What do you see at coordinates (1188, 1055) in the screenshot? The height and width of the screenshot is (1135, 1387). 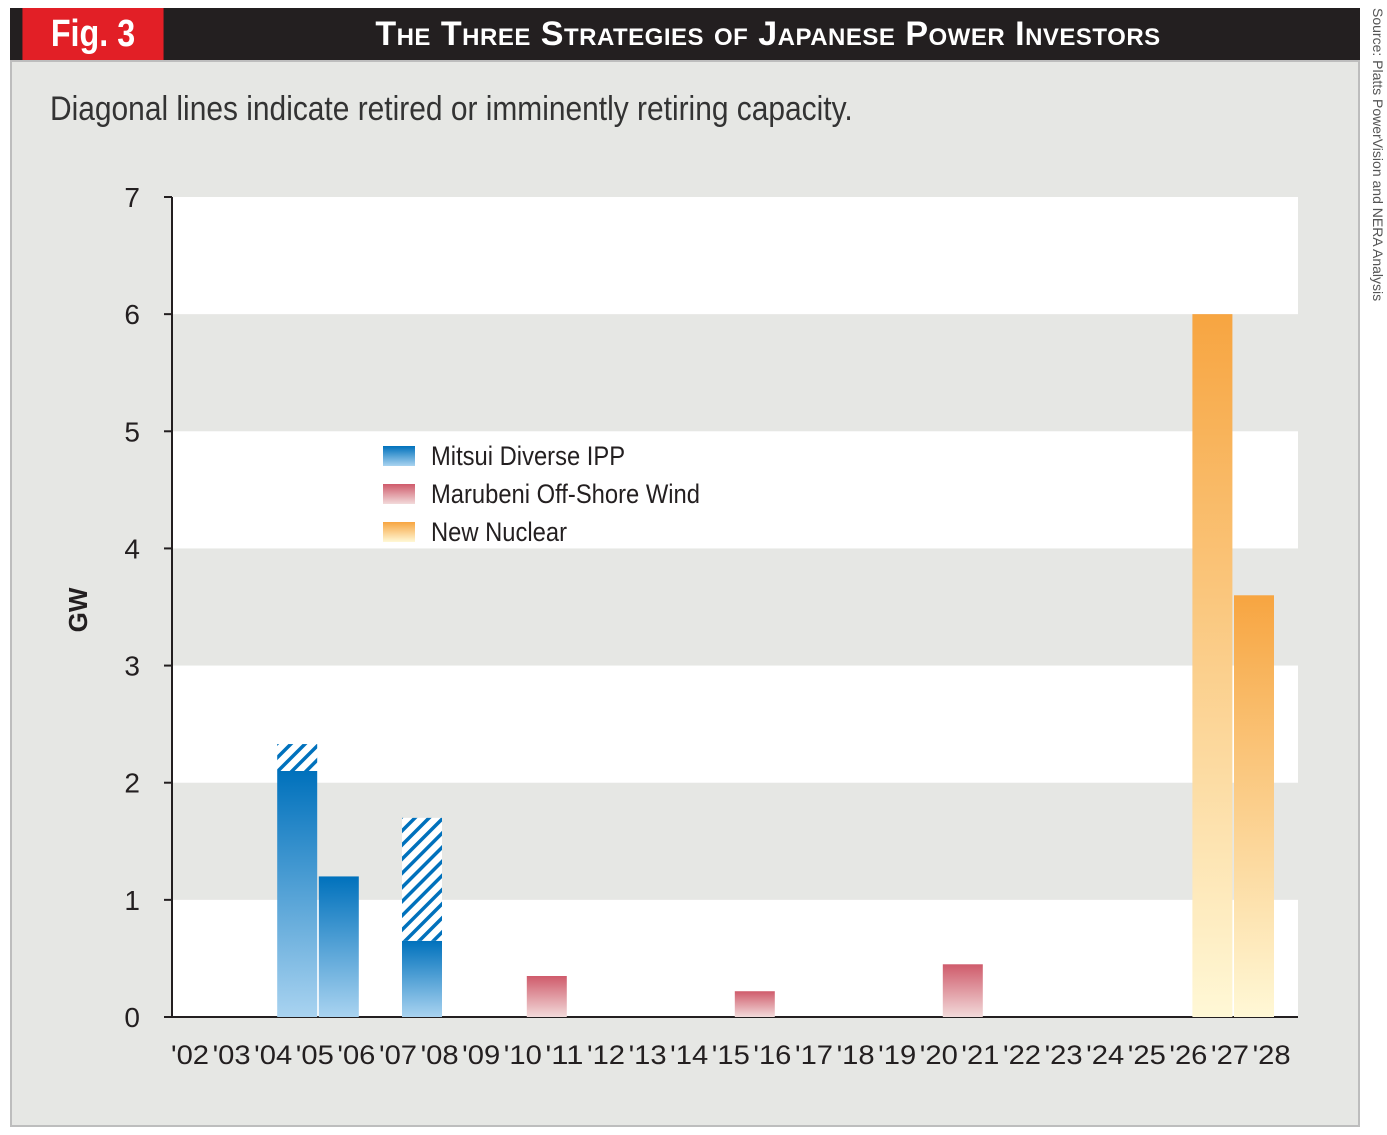 I see `x-tick-label: '26` at bounding box center [1188, 1055].